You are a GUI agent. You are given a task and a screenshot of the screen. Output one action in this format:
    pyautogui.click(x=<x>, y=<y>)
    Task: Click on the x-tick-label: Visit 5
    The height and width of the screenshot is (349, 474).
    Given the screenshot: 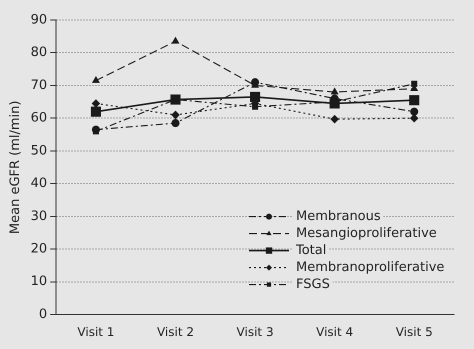 What is the action you would take?
    pyautogui.click(x=414, y=331)
    